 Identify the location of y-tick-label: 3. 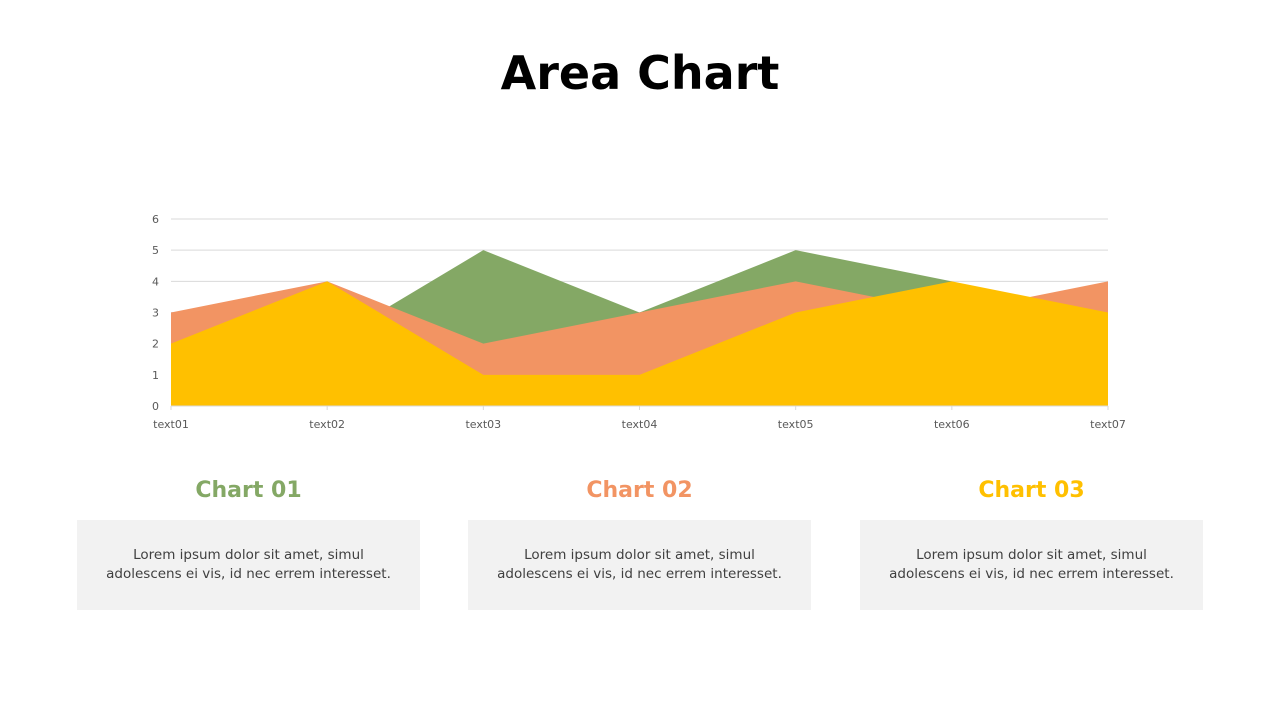
(155, 313).